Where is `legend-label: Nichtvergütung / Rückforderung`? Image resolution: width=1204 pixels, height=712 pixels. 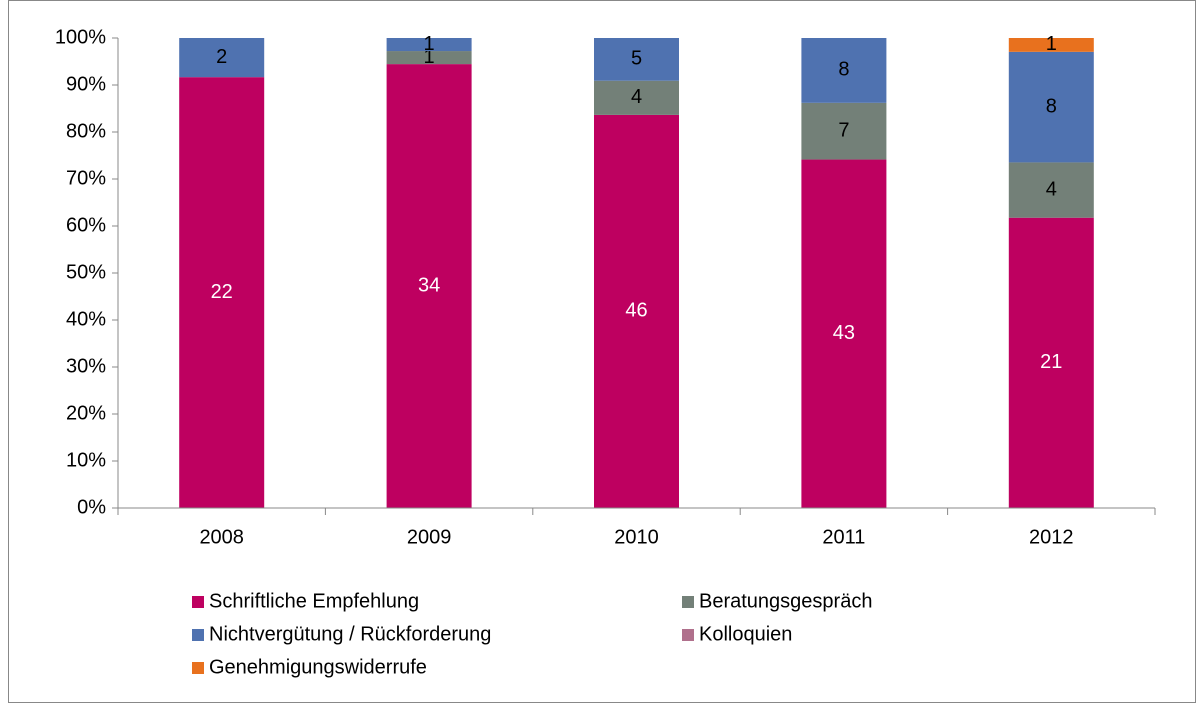 legend-label: Nichtvergütung / Rückforderung is located at coordinates (350, 634).